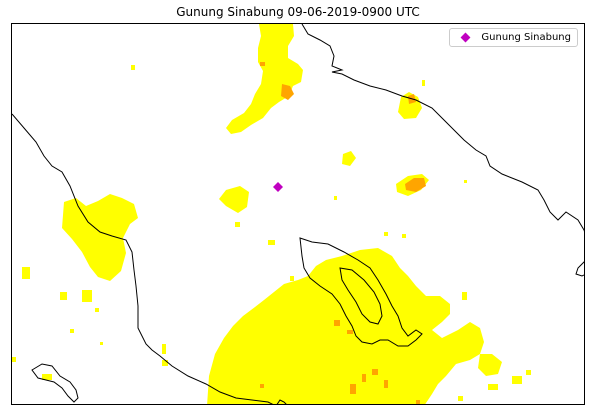 Image resolution: width=596 pixels, height=419 pixels. I want to click on coastline-east-tip, so click(579, 269).